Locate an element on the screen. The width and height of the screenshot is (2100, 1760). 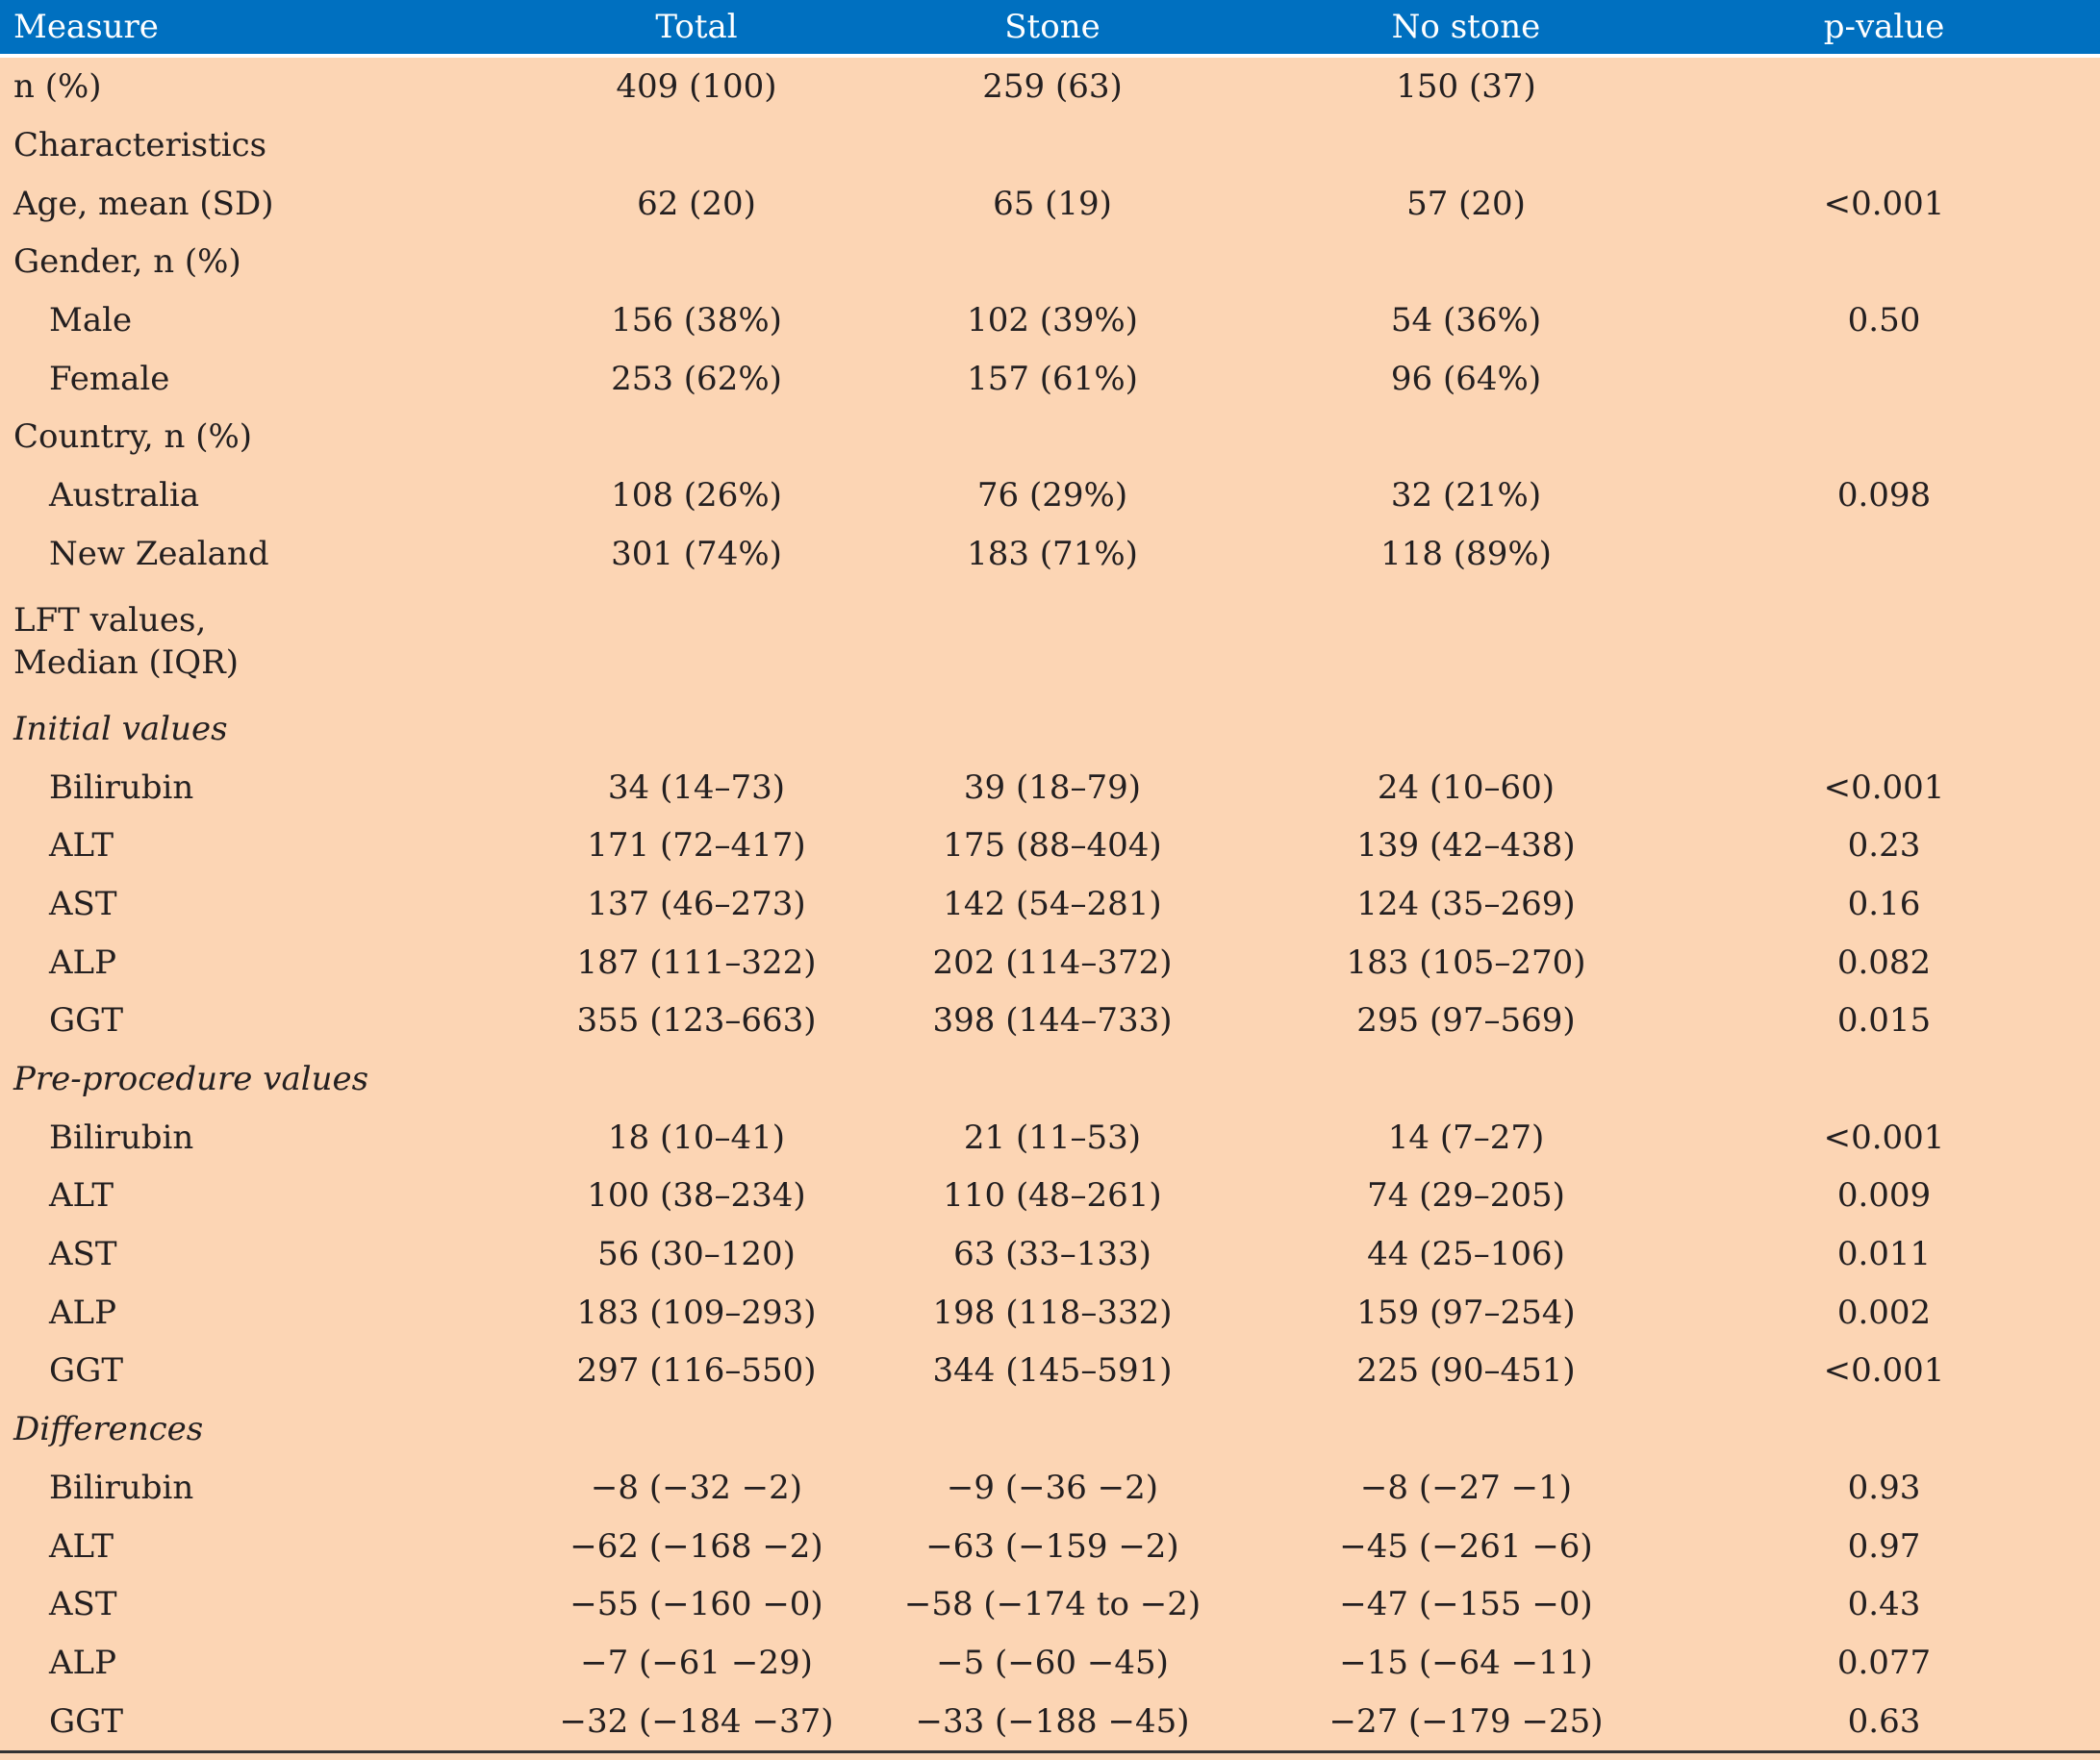
table-row: n (%) 409 (100) 259 (63) 150 (37) is located at coordinates (1050, 86).